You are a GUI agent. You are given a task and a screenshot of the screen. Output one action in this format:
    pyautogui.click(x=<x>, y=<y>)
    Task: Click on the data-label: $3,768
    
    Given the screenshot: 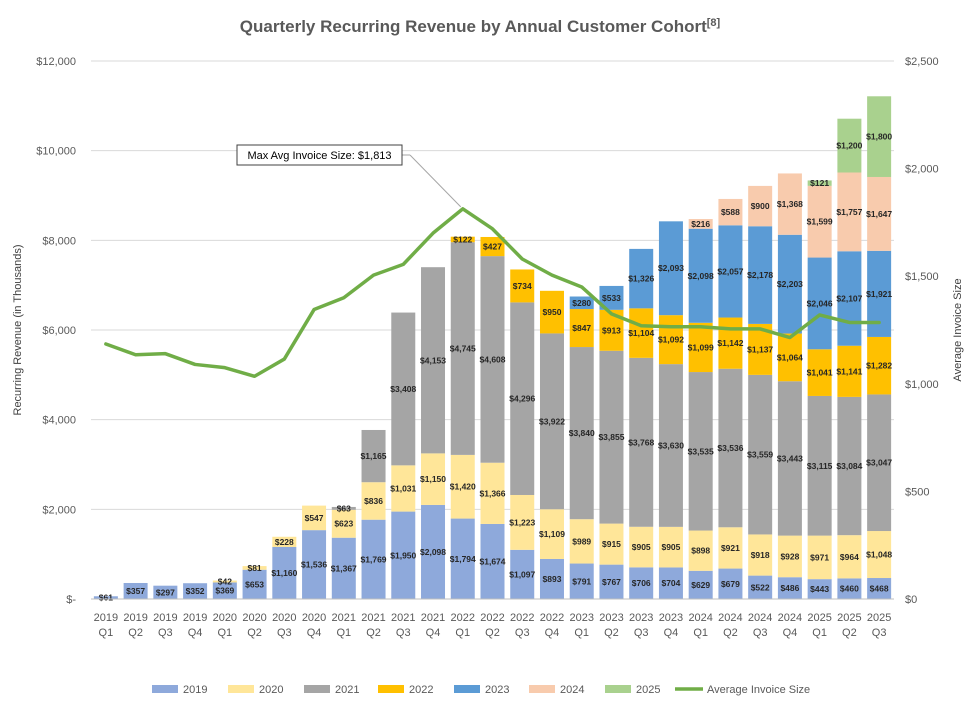 What is the action you would take?
    pyautogui.click(x=641, y=442)
    